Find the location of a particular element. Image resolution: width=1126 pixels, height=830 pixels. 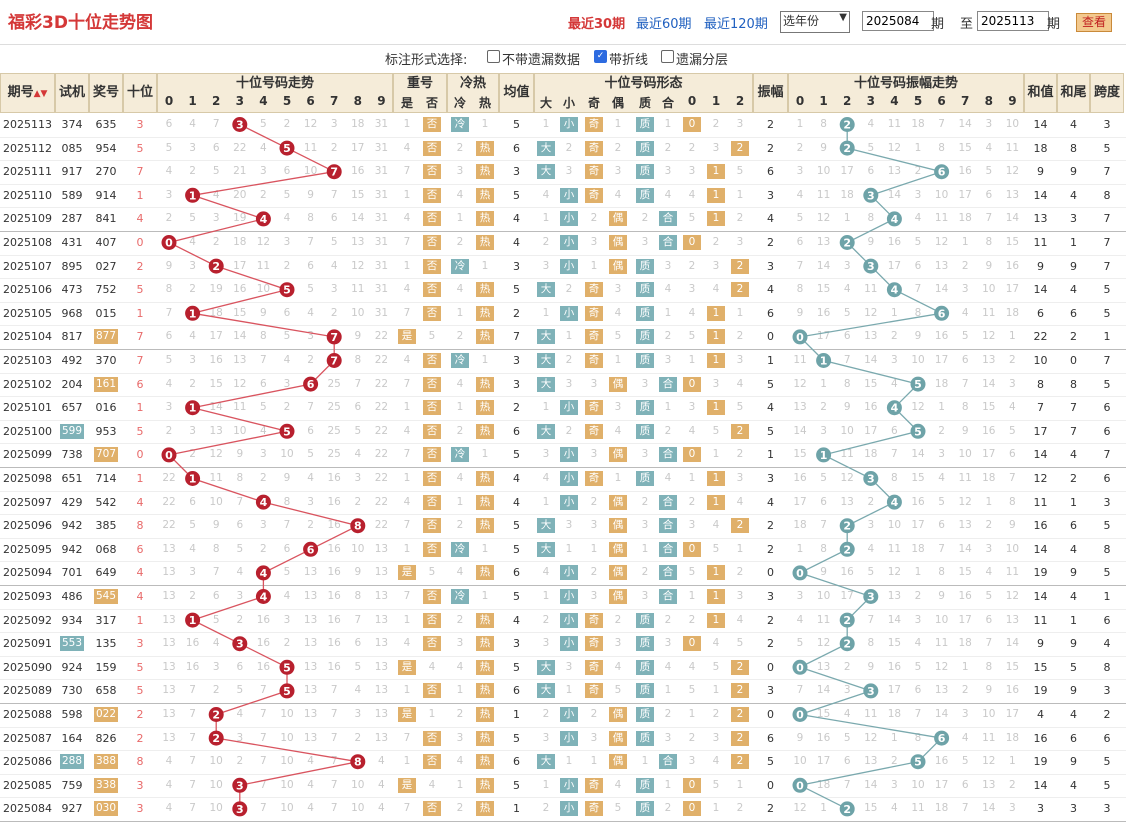

option-layer: 遗漏分层 is located at coordinates (702, 60).